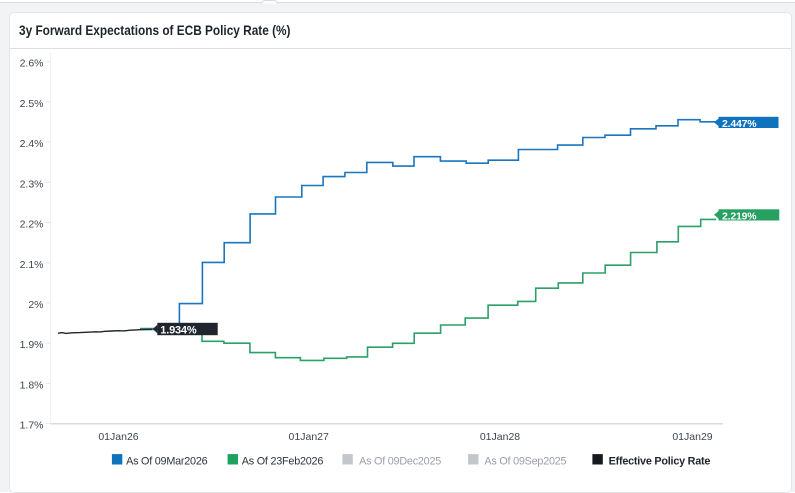 The image size is (795, 493). Describe the element at coordinates (32, 144) in the screenshot. I see `svg-text: 2.4%` at that location.